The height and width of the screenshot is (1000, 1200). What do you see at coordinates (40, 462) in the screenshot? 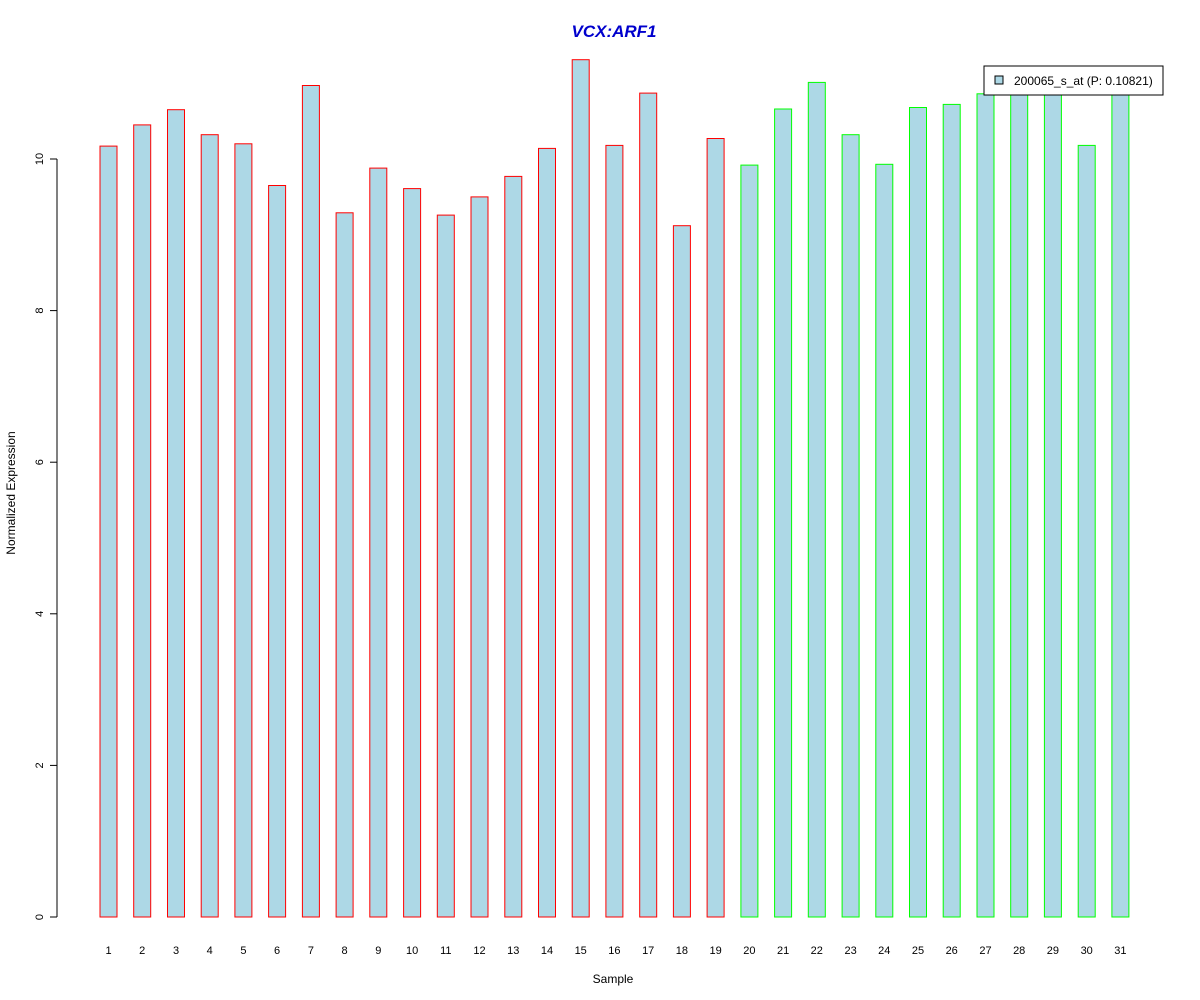
I see `y-tick-label: 6` at bounding box center [40, 462].